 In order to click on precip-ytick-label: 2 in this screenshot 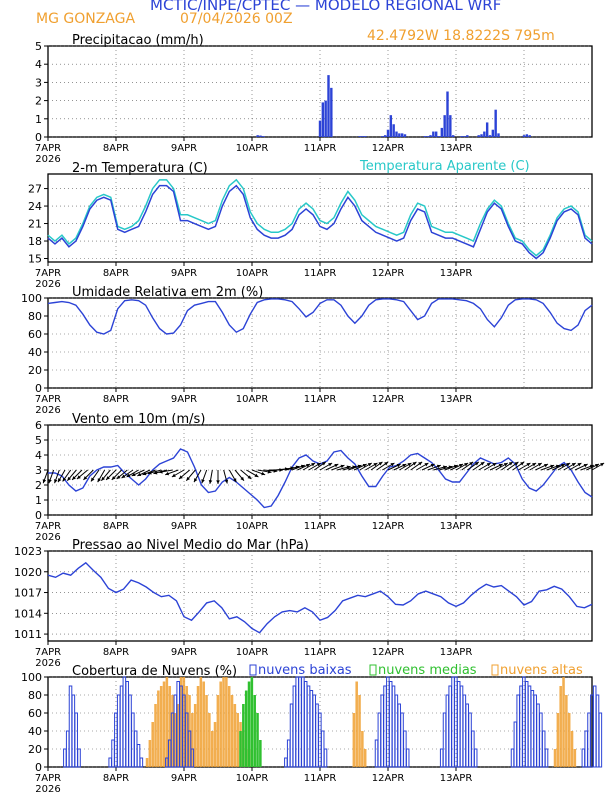, I will do `click(38, 101)`.